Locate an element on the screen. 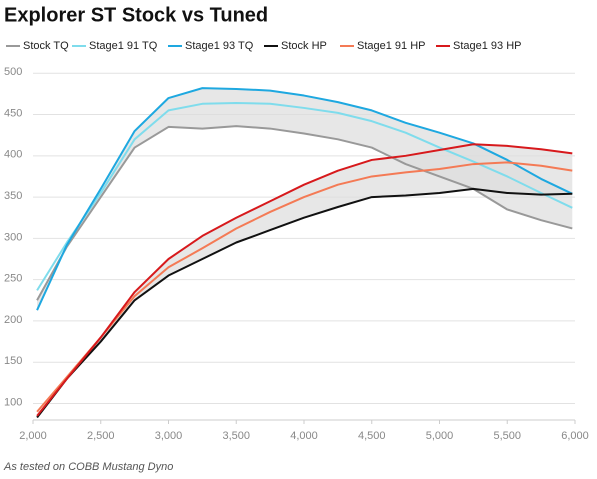  x-tick-label: 3,500 is located at coordinates (236, 436).